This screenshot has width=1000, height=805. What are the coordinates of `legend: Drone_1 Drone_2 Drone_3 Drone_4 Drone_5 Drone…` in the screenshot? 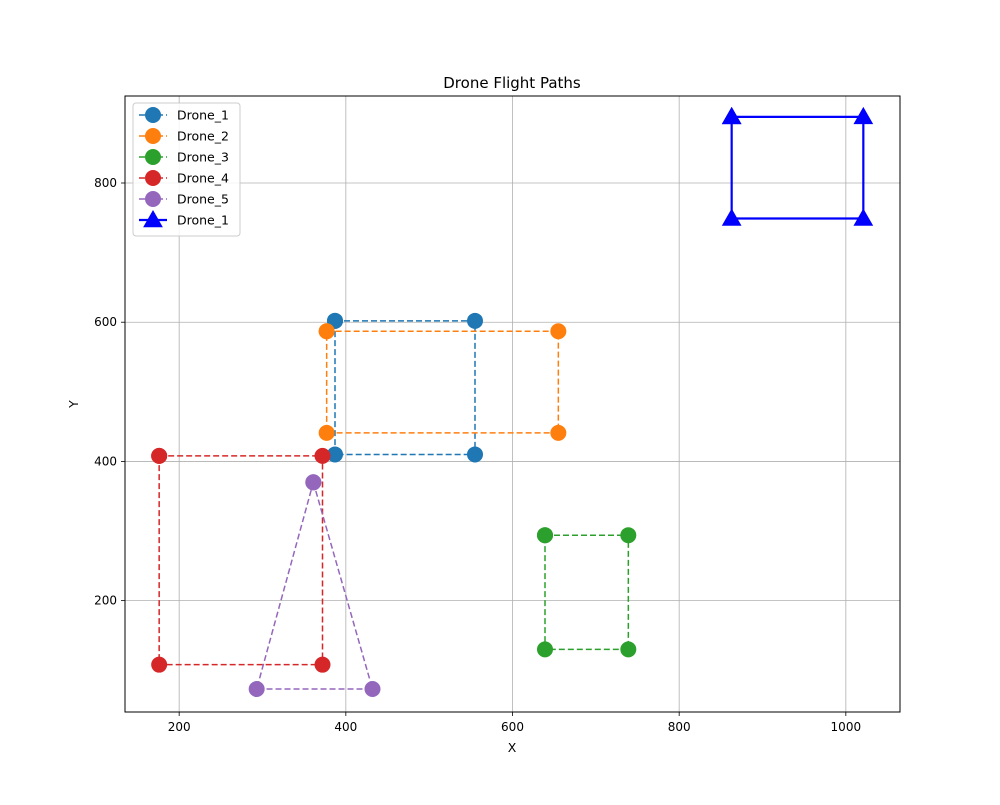 It's located at (186, 169).